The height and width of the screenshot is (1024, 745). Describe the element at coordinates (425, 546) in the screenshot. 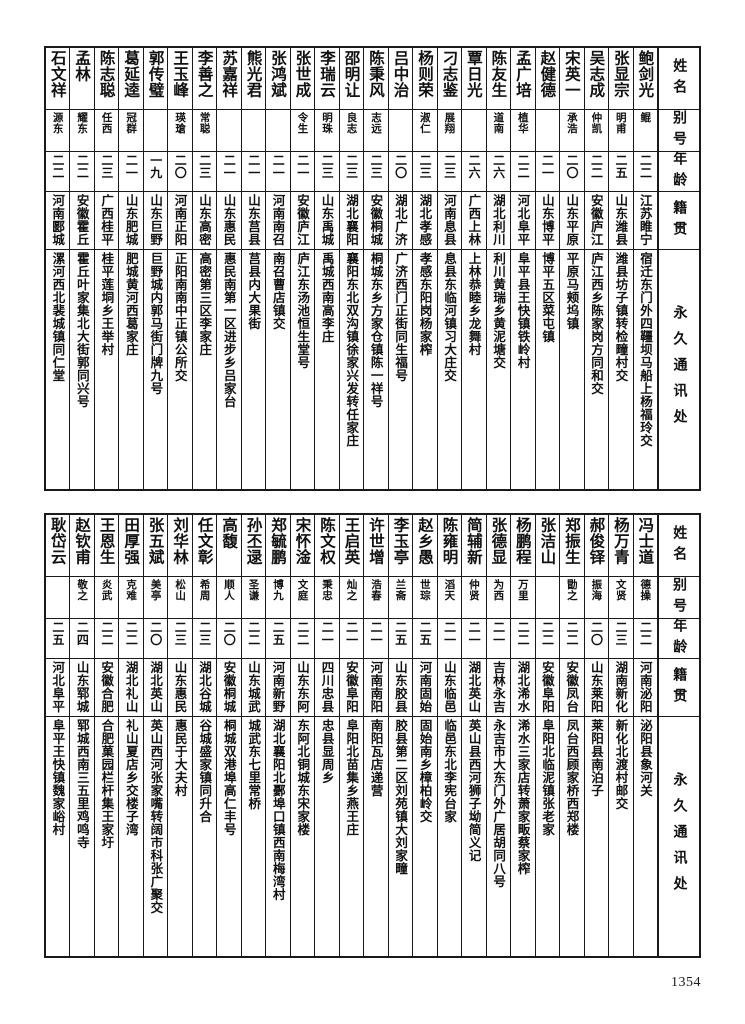

I see `entry-name: 赵乡愚` at that location.